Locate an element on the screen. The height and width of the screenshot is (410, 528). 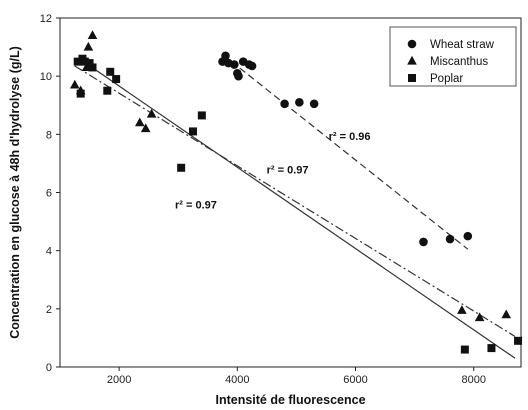
legend-label-poplar: Poplar is located at coordinates (446, 79).